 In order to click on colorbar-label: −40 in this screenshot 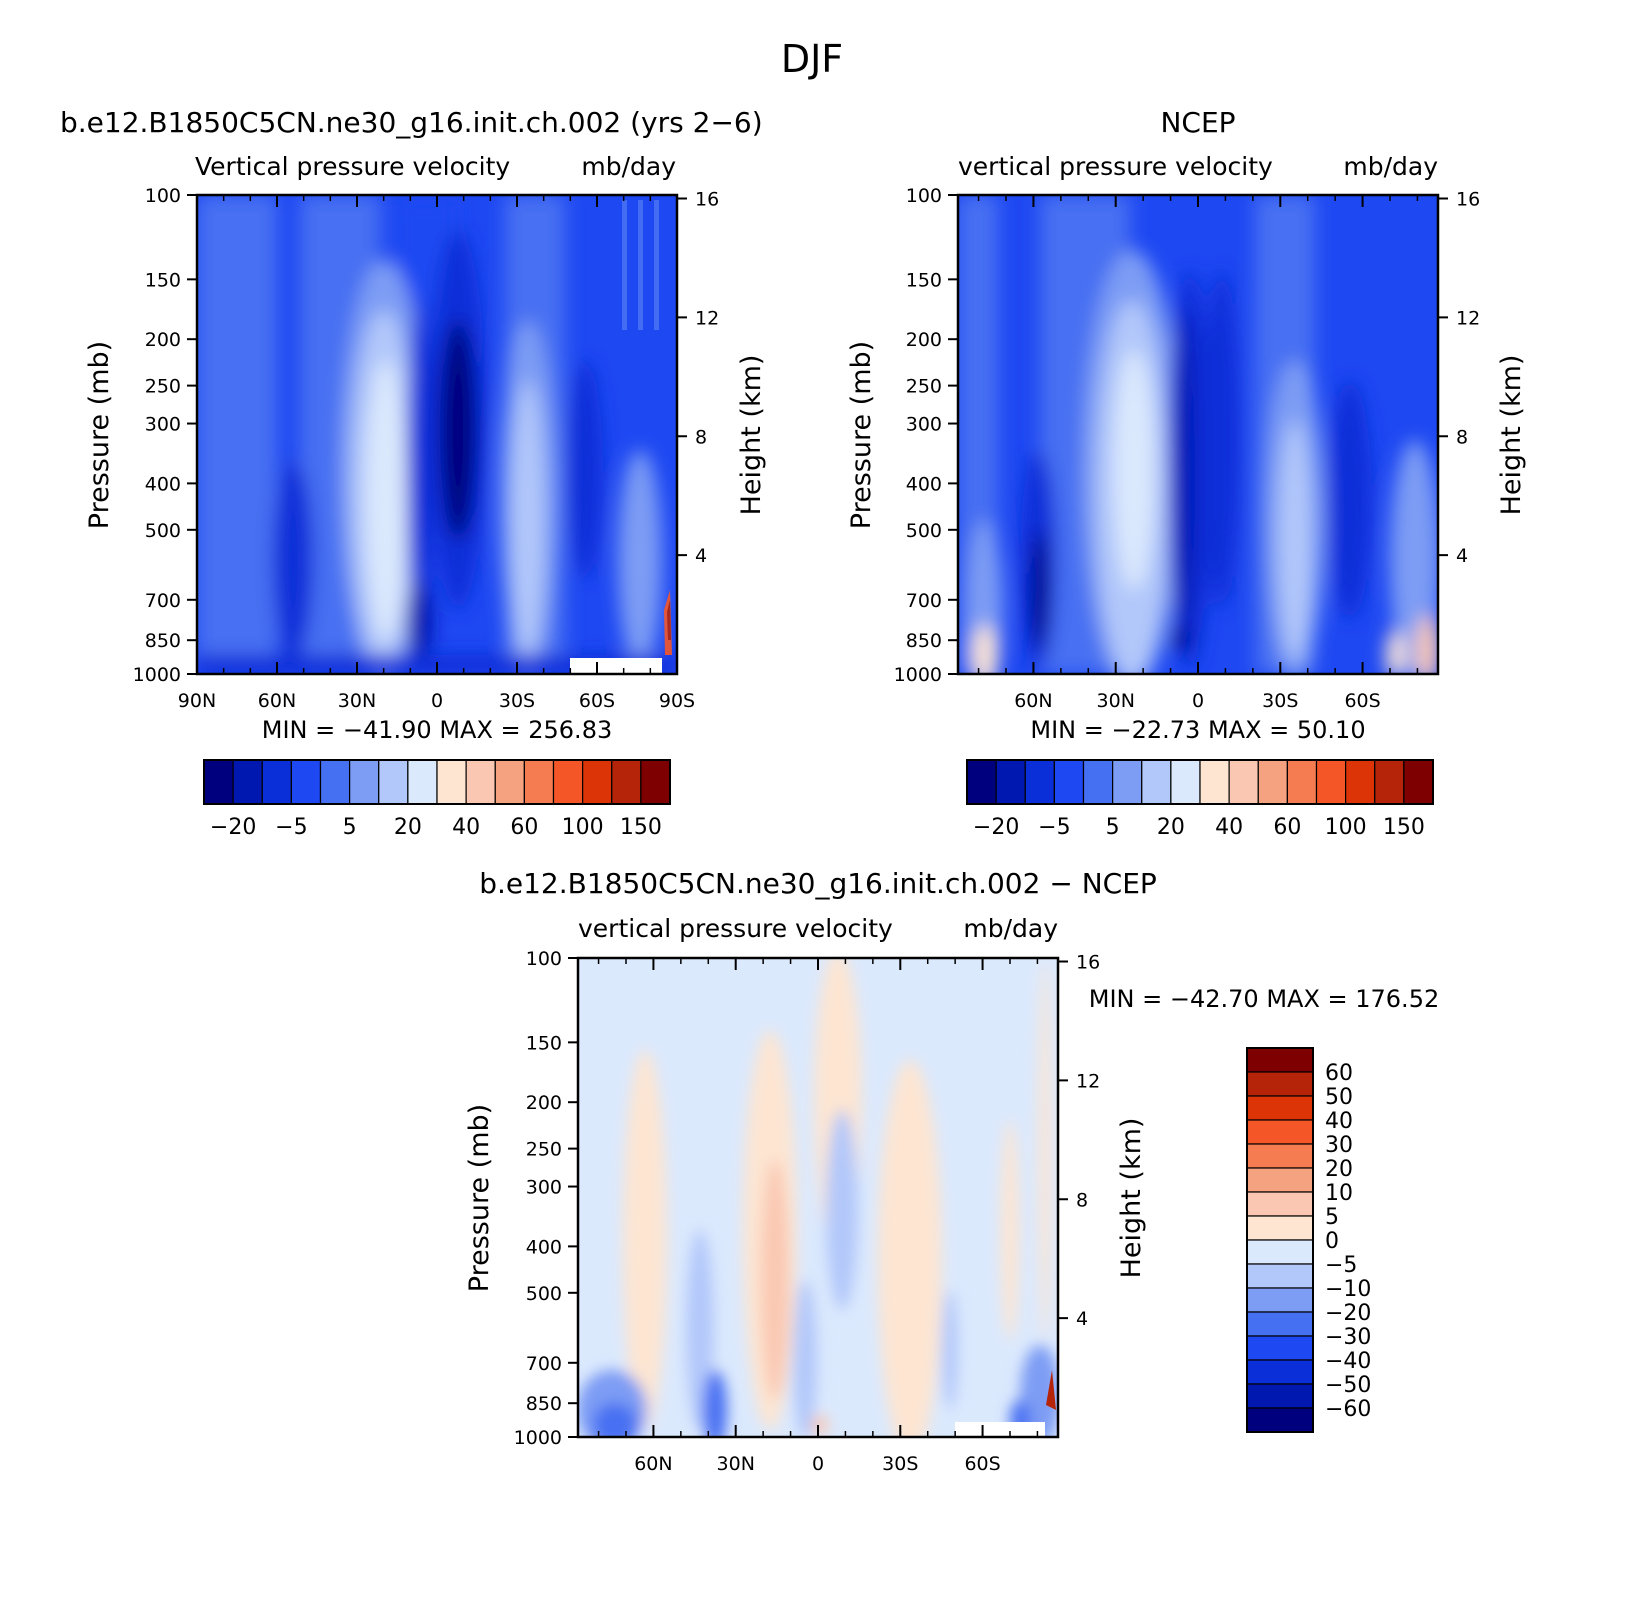, I will do `click(1348, 1361)`.